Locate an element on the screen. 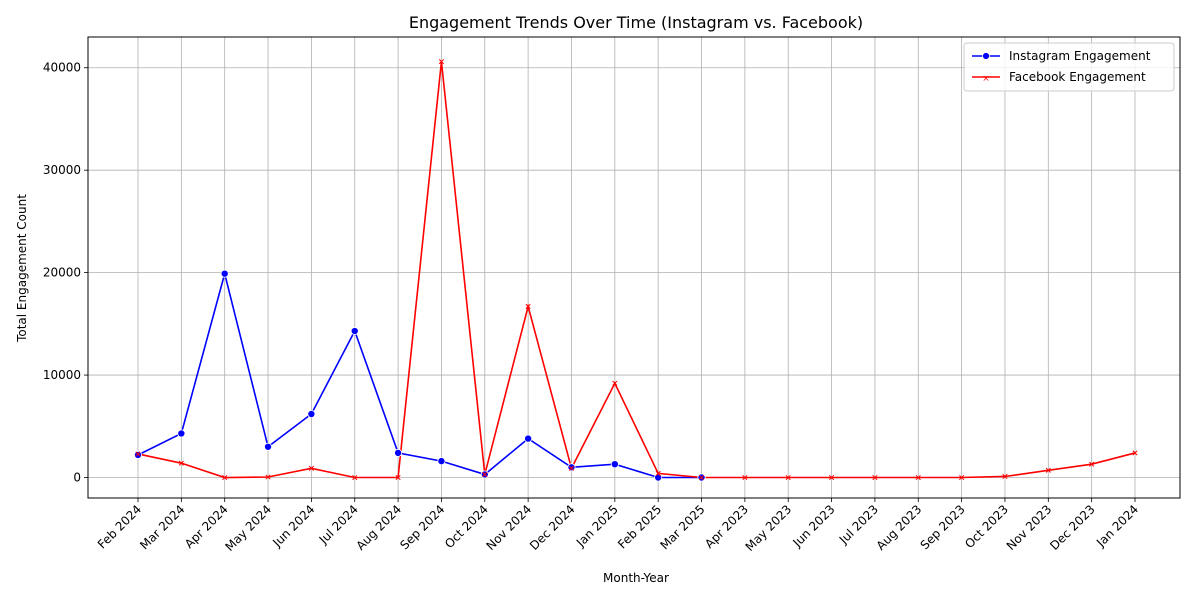 The image size is (1200, 600). y-axis-ticks: 0 10000 20000 30000 40000 is located at coordinates (65, 273).